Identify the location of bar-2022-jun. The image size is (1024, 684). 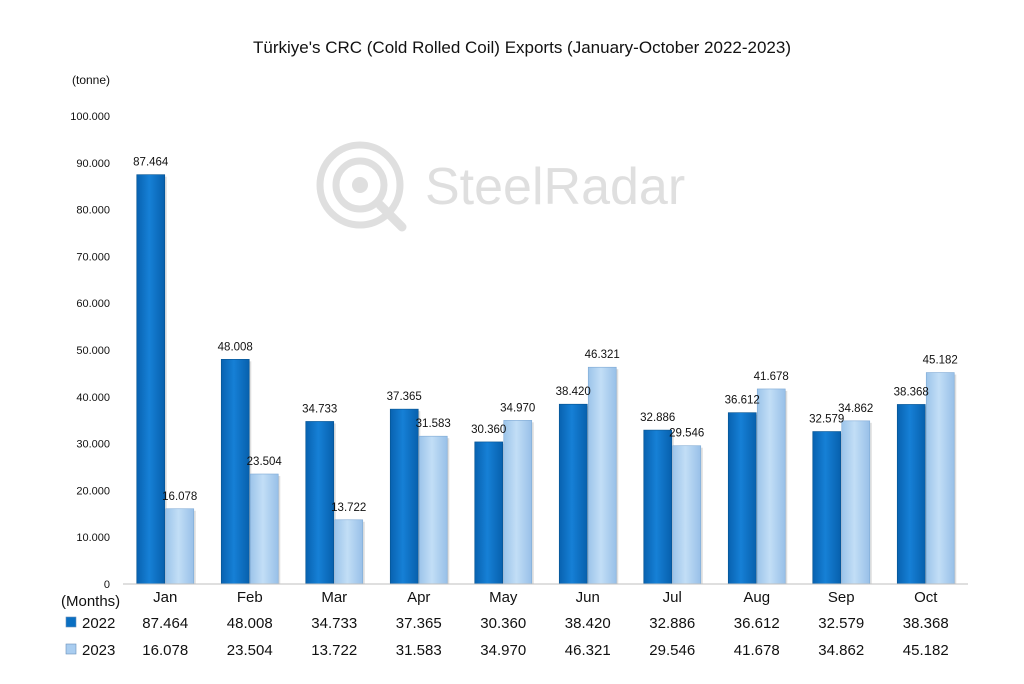
(573, 494).